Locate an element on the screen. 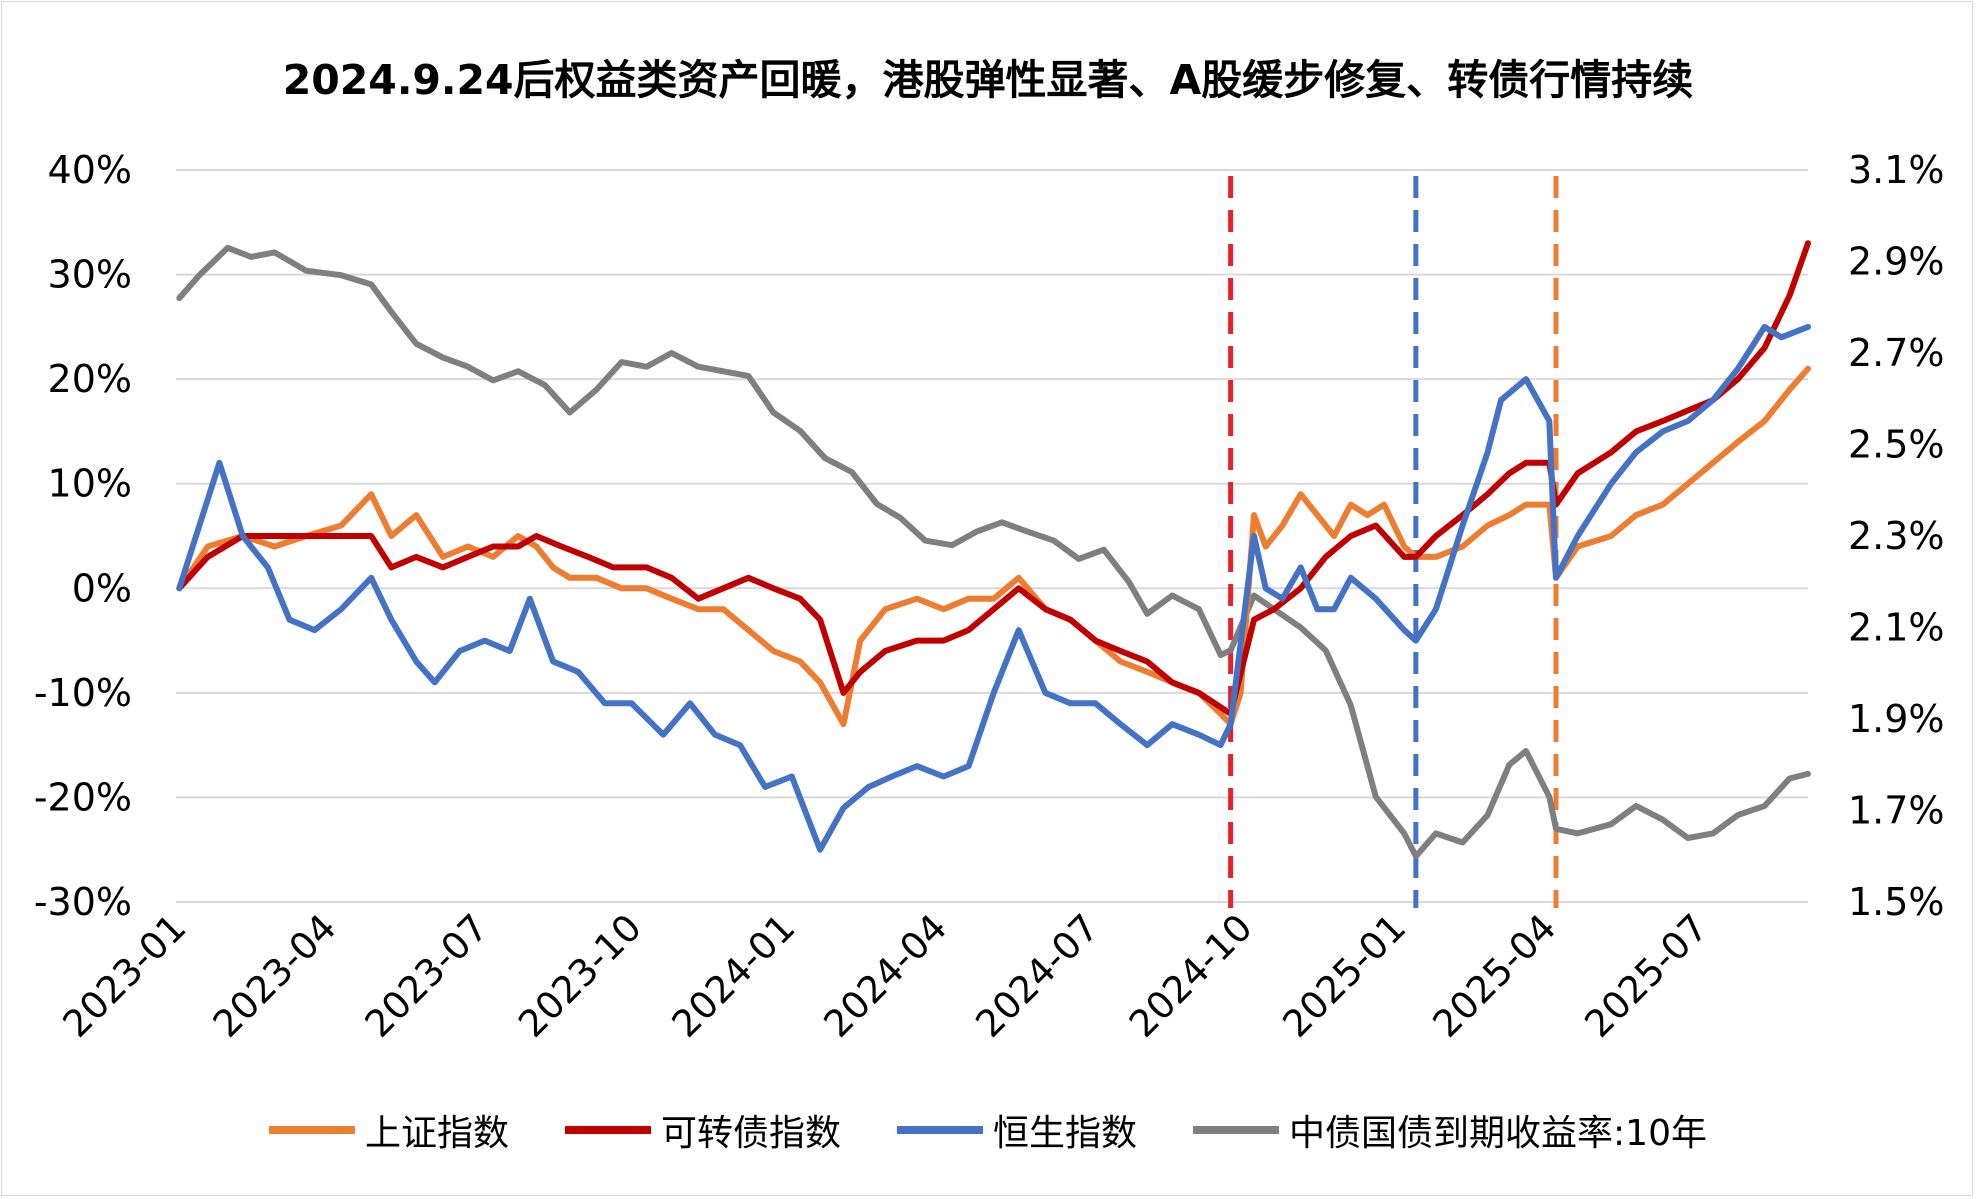 This screenshot has width=1976, height=1199. y-right-tick-label: 1.5% is located at coordinates (1896, 902).